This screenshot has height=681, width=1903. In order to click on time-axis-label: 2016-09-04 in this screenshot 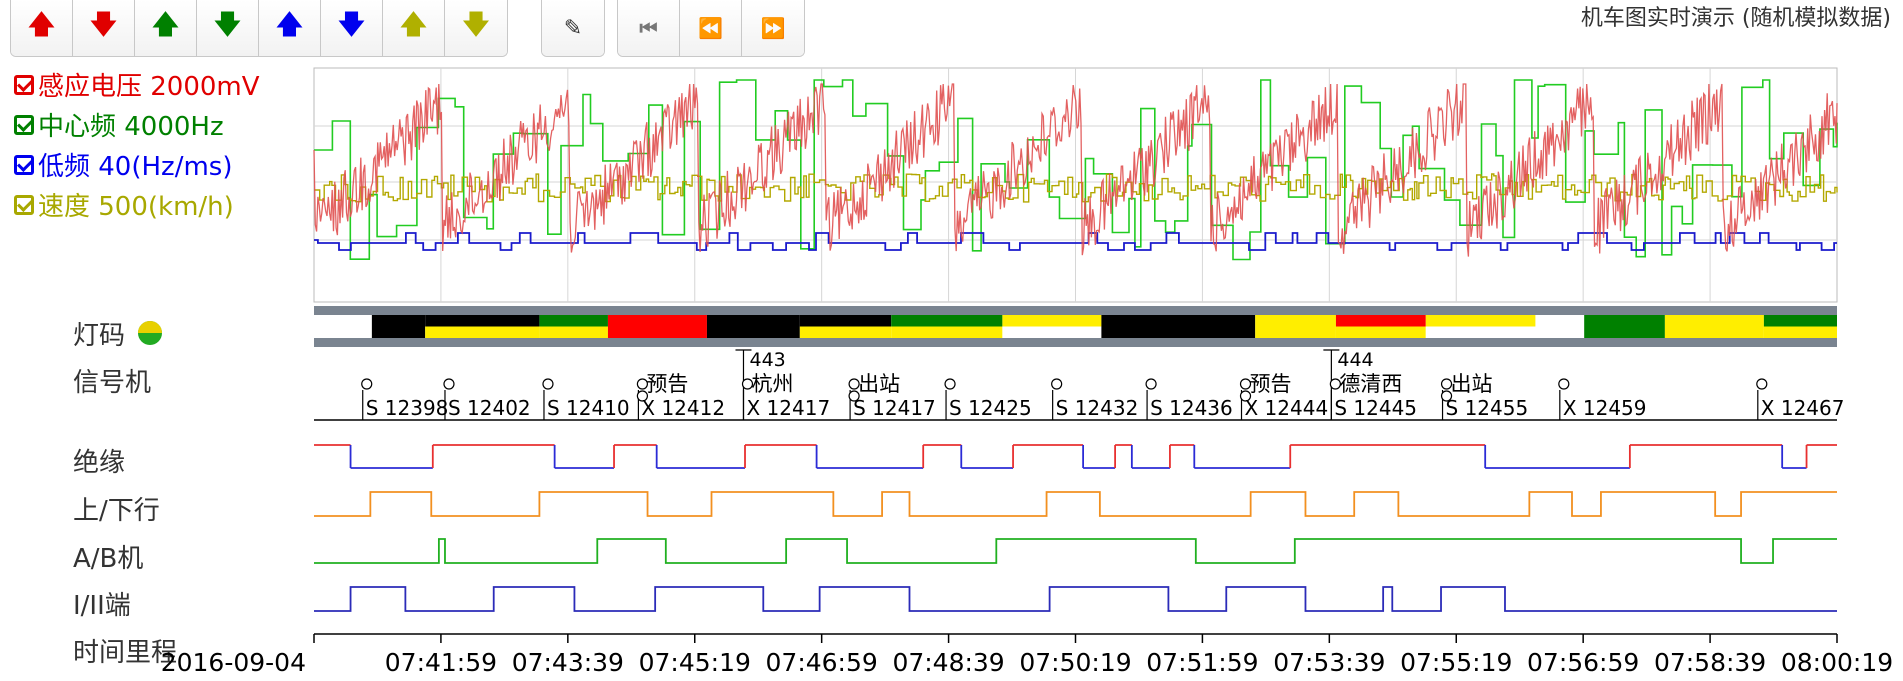, I will do `click(233, 662)`.